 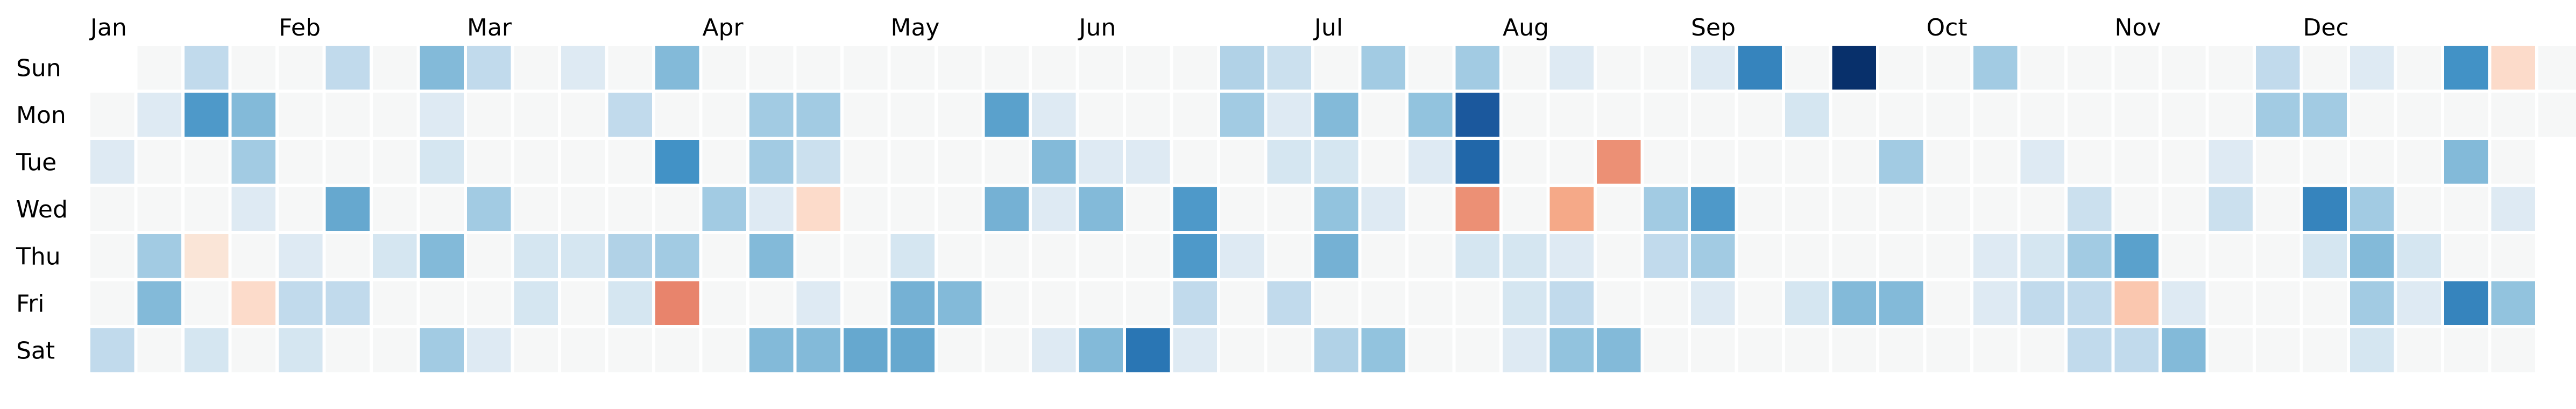 What do you see at coordinates (30, 304) in the screenshot?
I see `weekday-label-fri: Fri` at bounding box center [30, 304].